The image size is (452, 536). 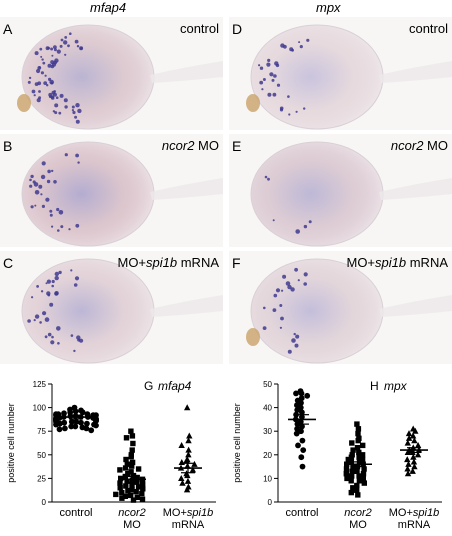 What do you see at coordinates (397, 262) in the screenshot?
I see `condition-label: MO+spi1b mRNA` at bounding box center [397, 262].